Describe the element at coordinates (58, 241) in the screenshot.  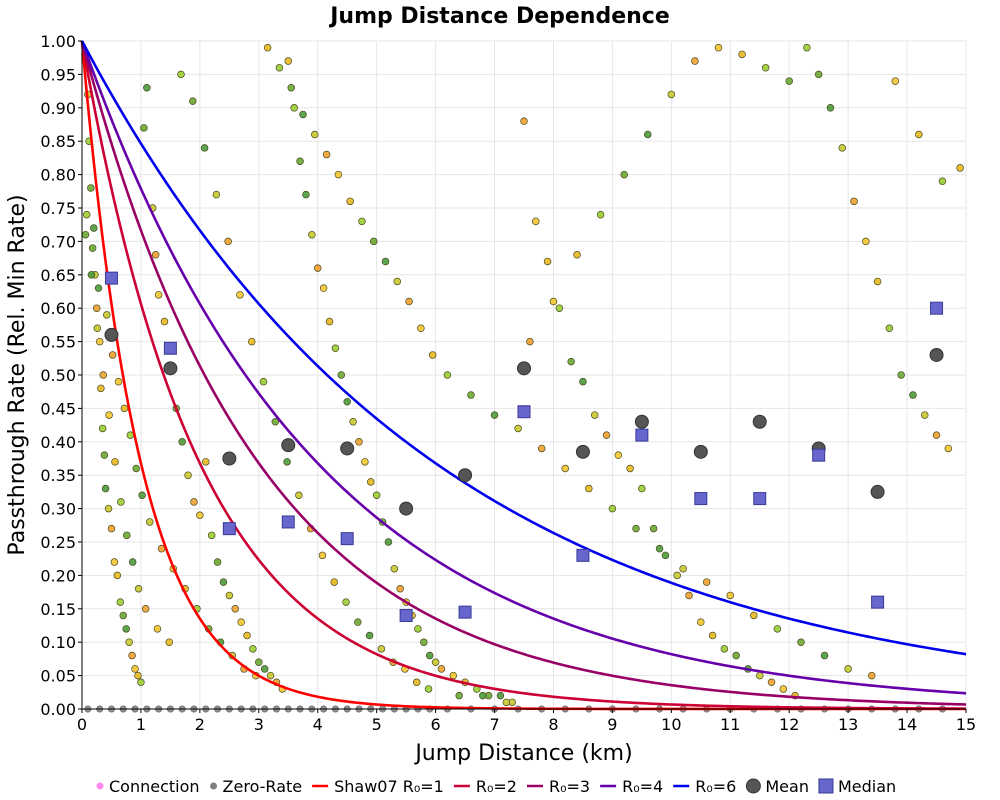
I see `y-tick-label: 0.70` at that location.